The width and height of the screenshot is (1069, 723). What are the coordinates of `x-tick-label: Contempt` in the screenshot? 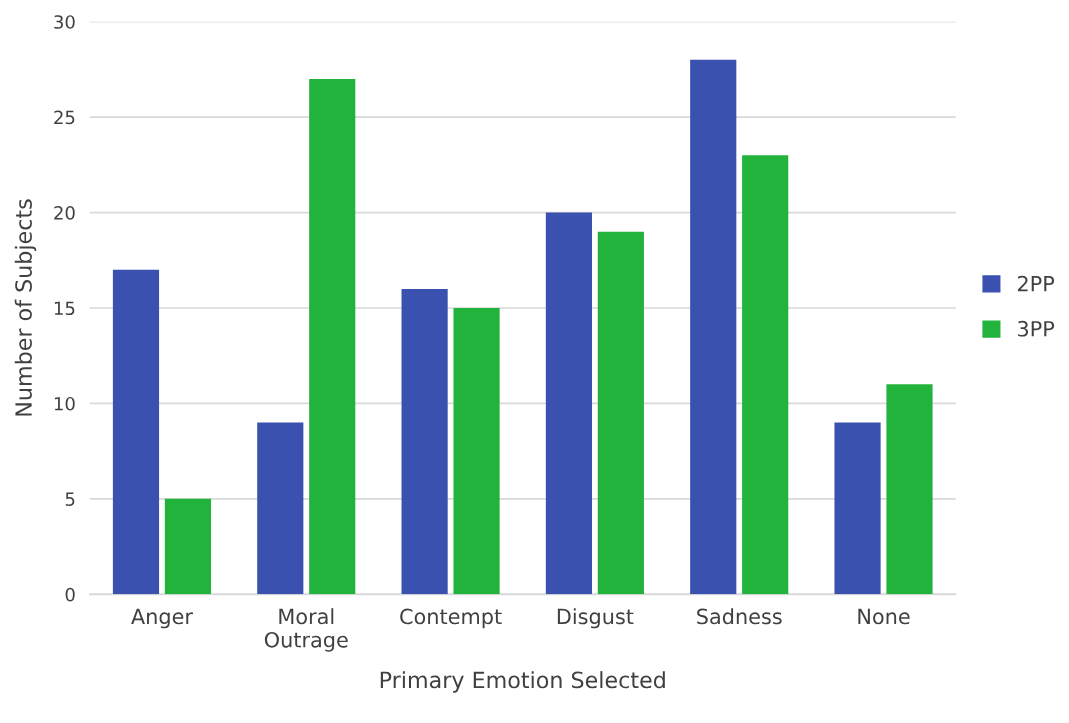 It's located at (451, 618).